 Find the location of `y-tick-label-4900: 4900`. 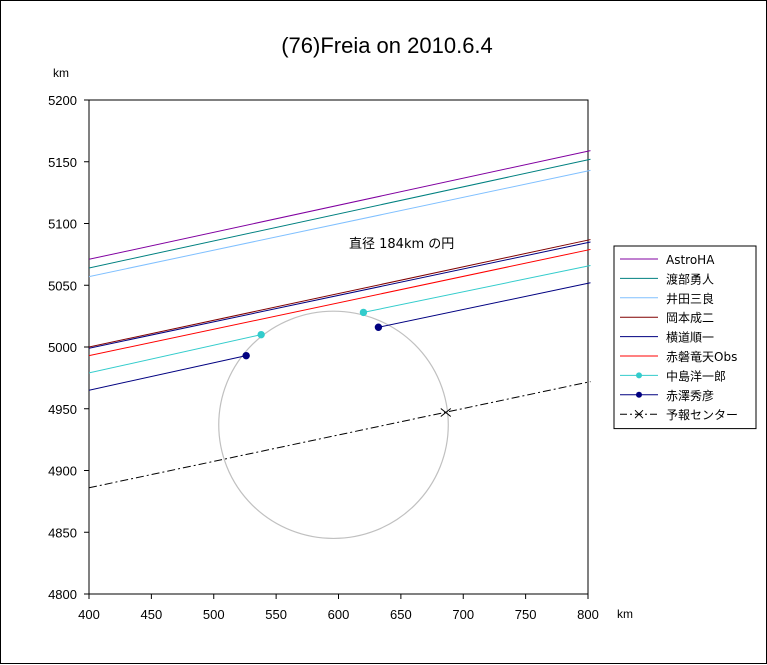

y-tick-label-4900: 4900 is located at coordinates (62, 471).